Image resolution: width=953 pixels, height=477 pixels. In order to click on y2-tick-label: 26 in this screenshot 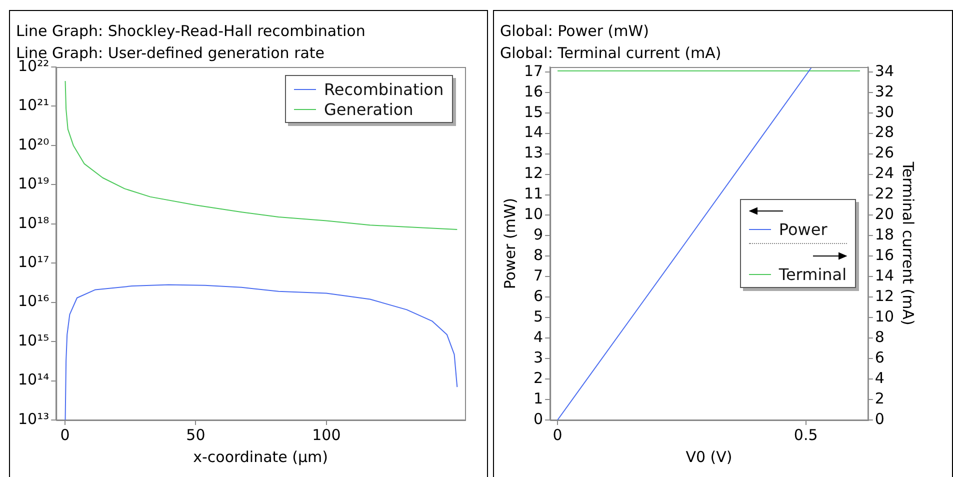, I will do `click(884, 153)`.